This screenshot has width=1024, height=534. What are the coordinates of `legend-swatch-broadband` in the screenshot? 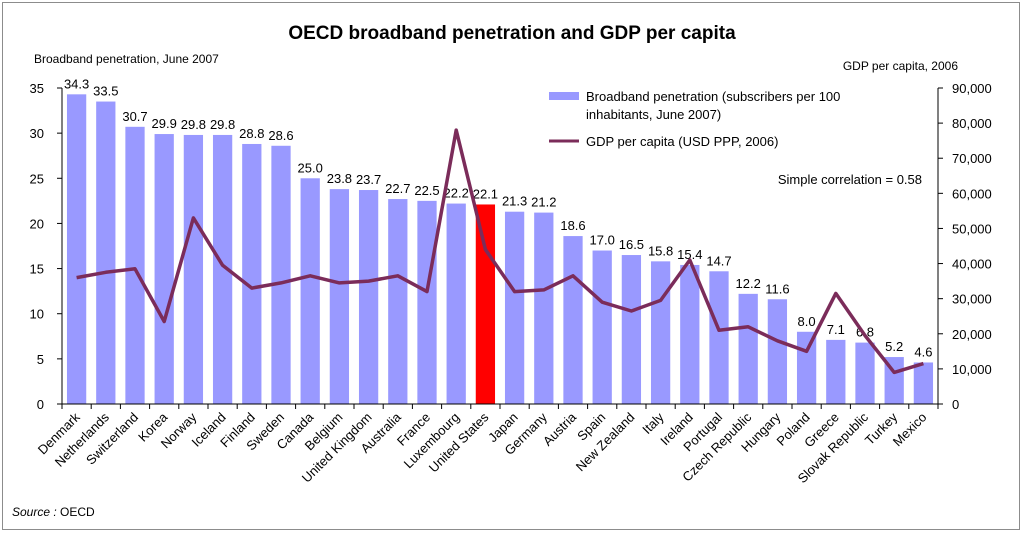 It's located at (564, 96).